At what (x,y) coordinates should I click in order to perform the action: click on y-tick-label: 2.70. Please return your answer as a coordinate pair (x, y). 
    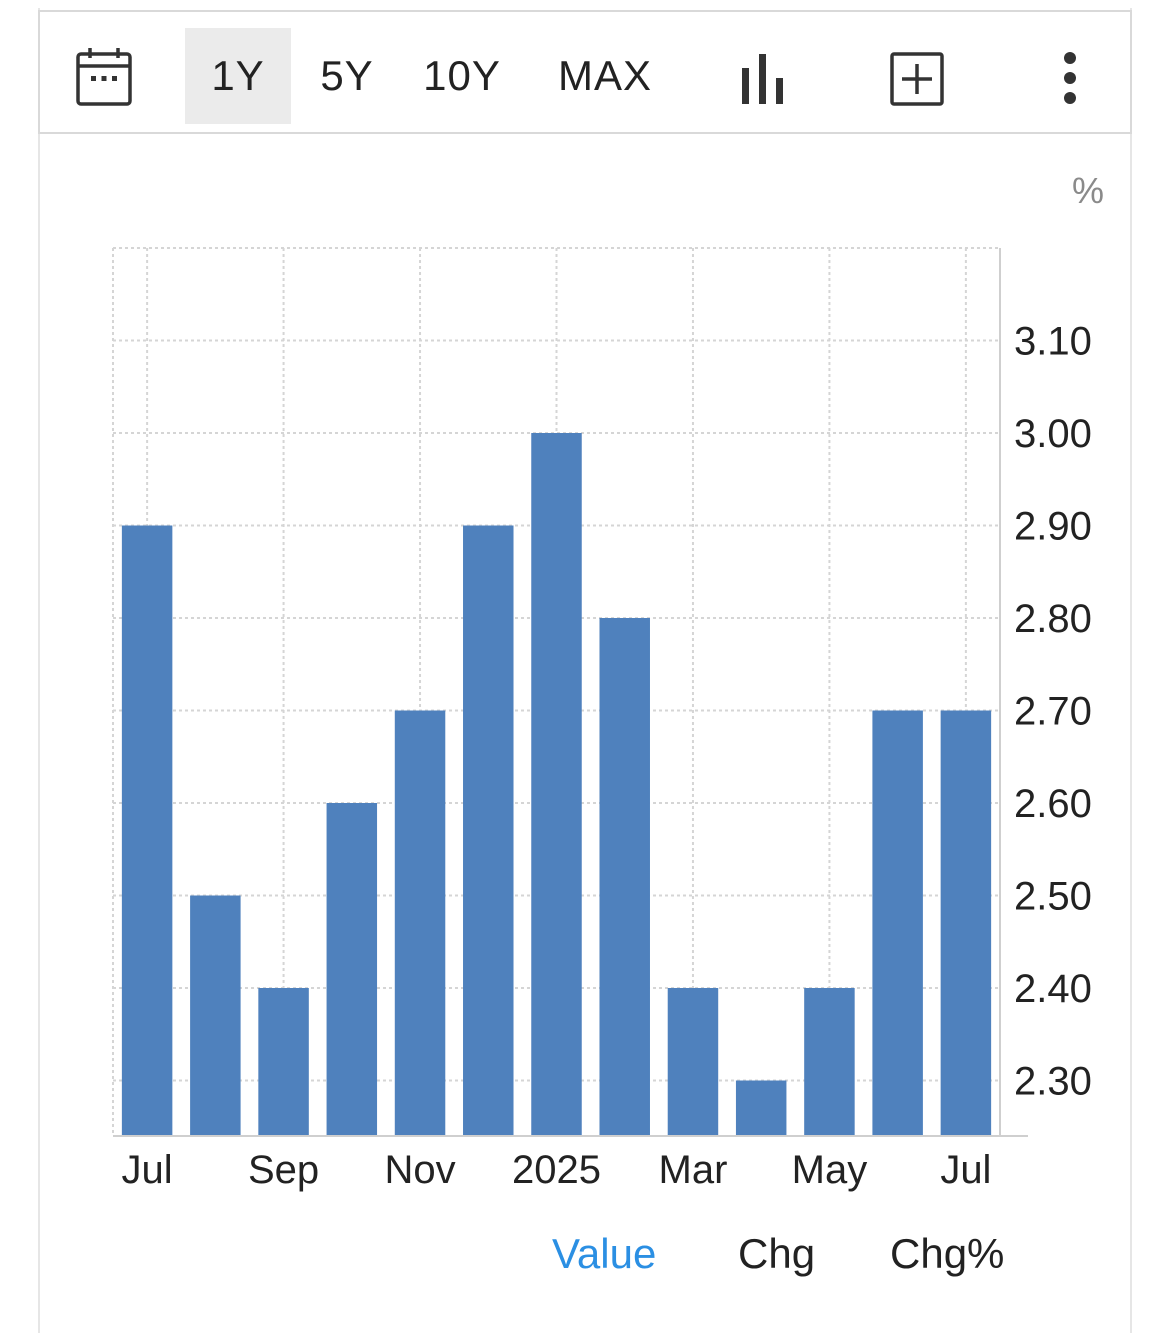
    Looking at the image, I should click on (1053, 712).